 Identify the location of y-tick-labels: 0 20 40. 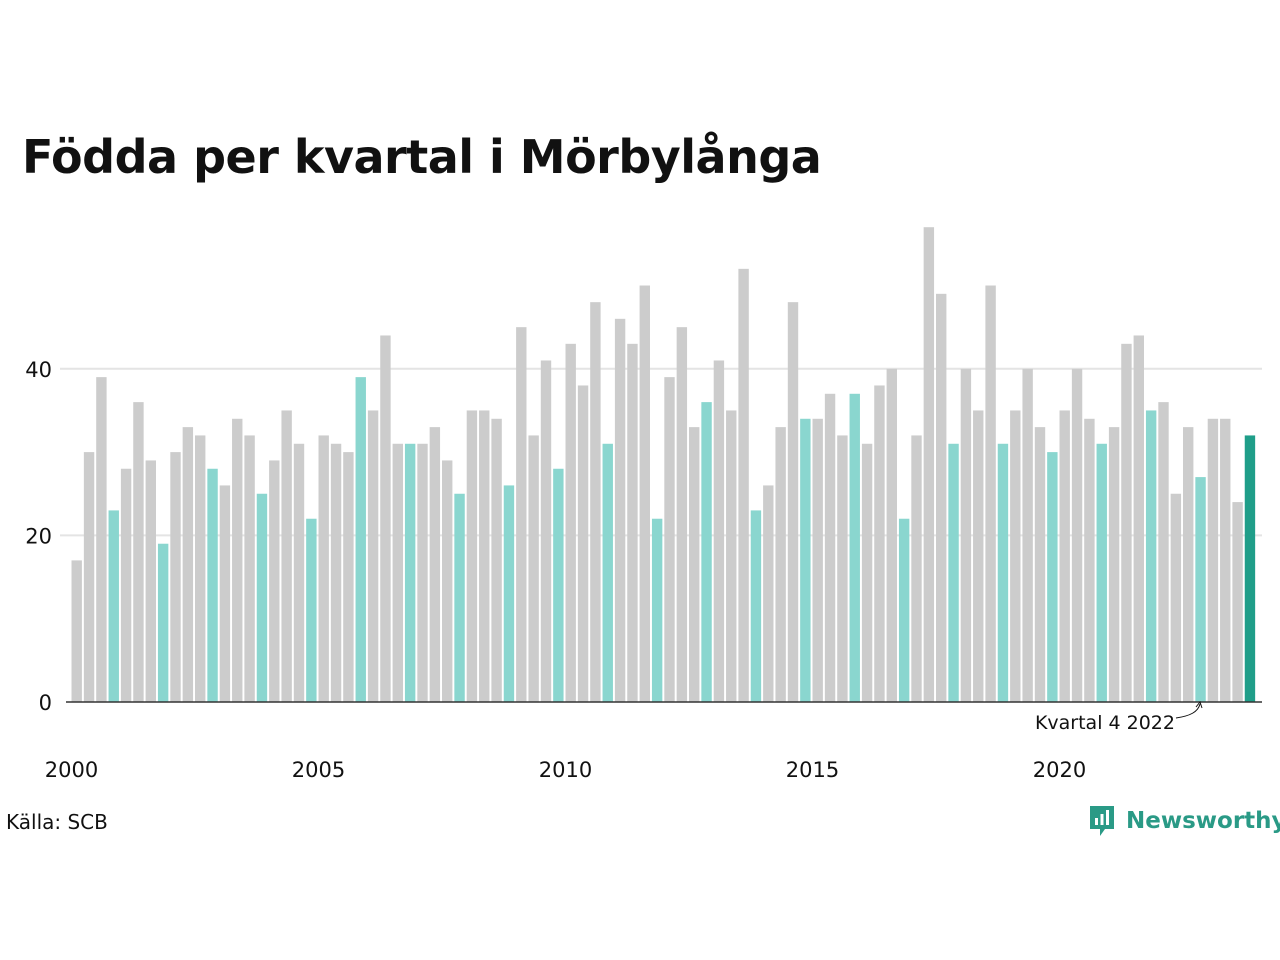
(38, 536).